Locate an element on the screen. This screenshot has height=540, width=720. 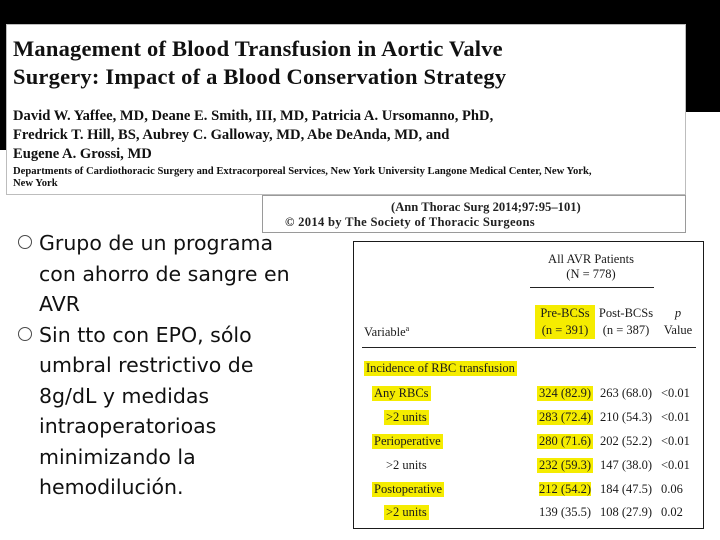
bullet-line: hemodilución. is located at coordinates (111, 487).